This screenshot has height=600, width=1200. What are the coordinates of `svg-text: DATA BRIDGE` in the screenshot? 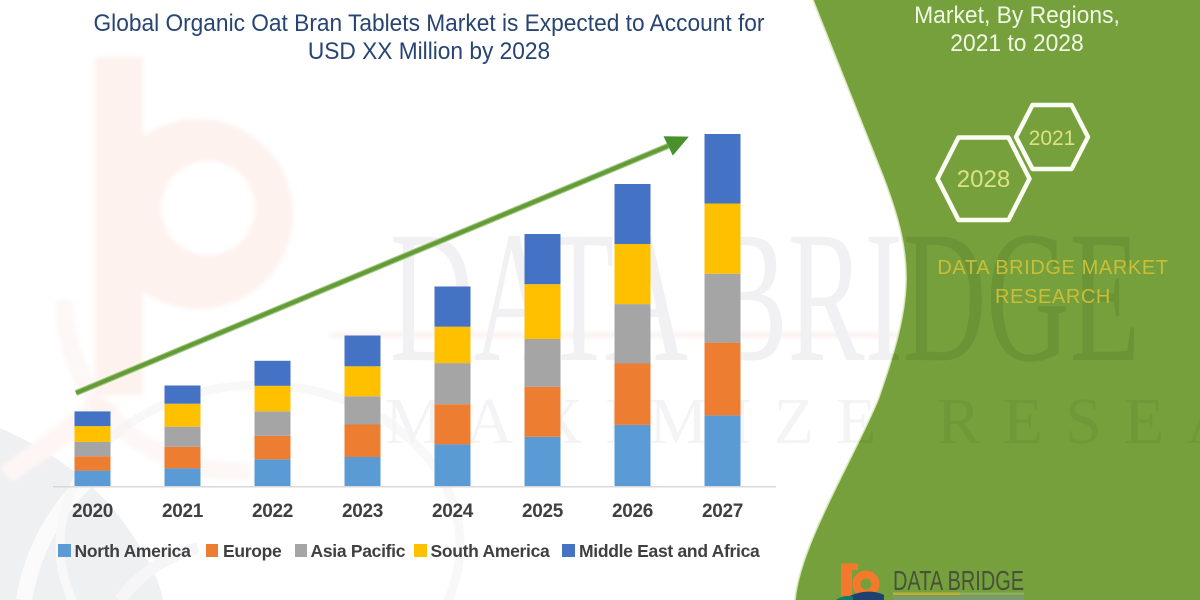 It's located at (958, 580).